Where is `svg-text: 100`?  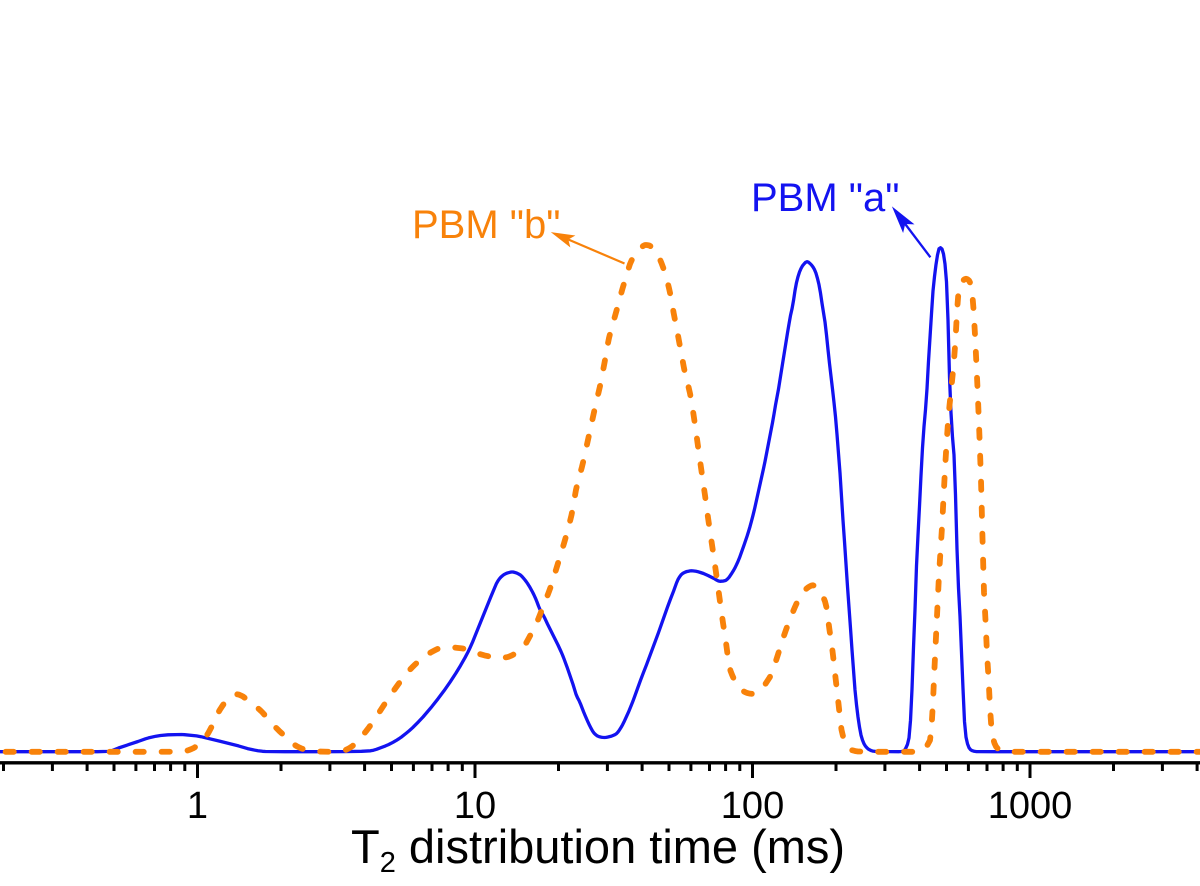
svg-text: 100 is located at coordinates (752, 806).